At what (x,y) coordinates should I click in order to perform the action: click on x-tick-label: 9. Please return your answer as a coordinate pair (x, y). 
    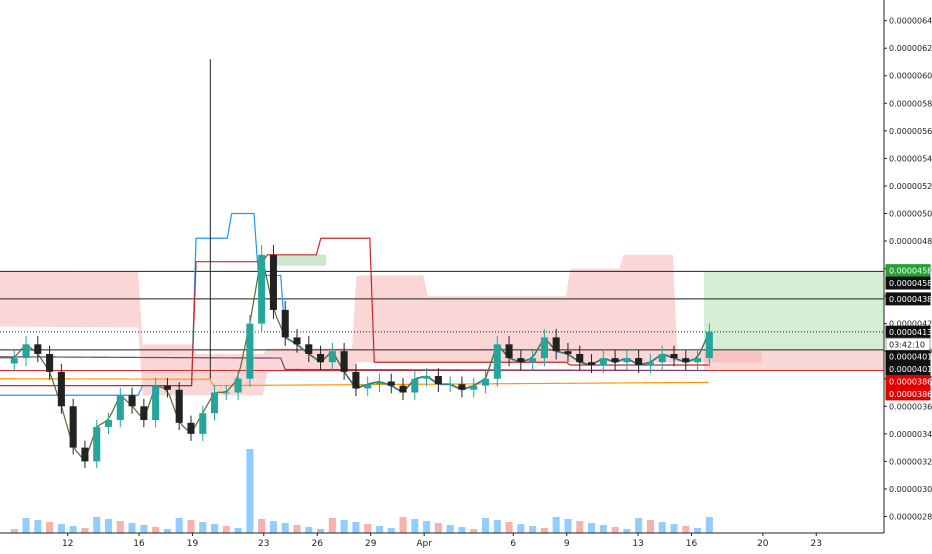
    Looking at the image, I should click on (567, 544).